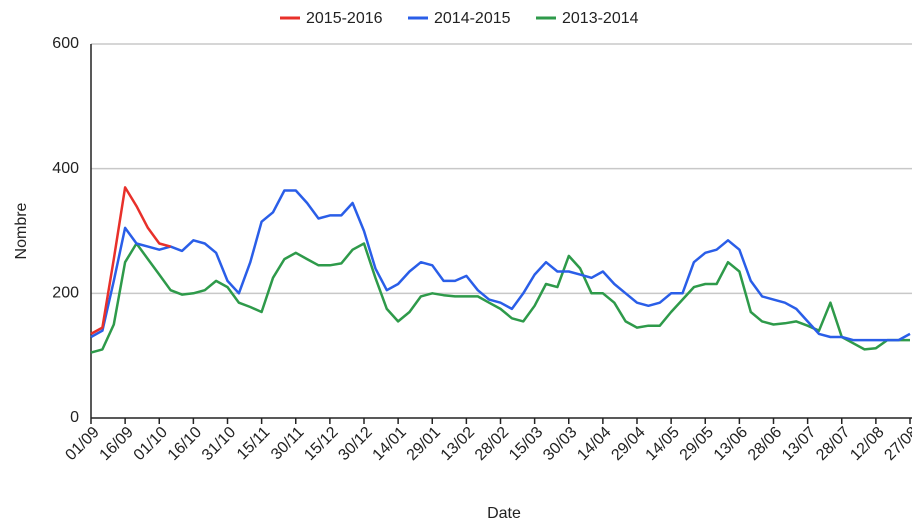  What do you see at coordinates (254, 444) in the screenshot?
I see `x-tick-label: 15/11` at bounding box center [254, 444].